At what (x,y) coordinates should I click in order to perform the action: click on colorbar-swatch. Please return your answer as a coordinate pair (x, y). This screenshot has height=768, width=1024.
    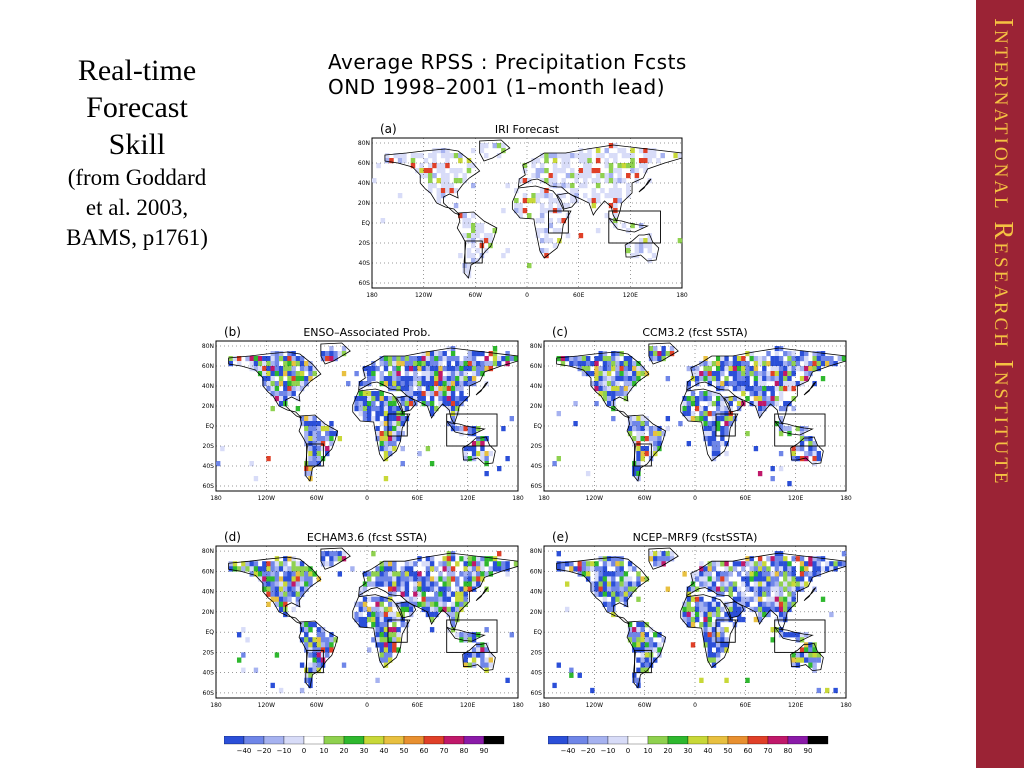
    Looking at the image, I should click on (638, 740).